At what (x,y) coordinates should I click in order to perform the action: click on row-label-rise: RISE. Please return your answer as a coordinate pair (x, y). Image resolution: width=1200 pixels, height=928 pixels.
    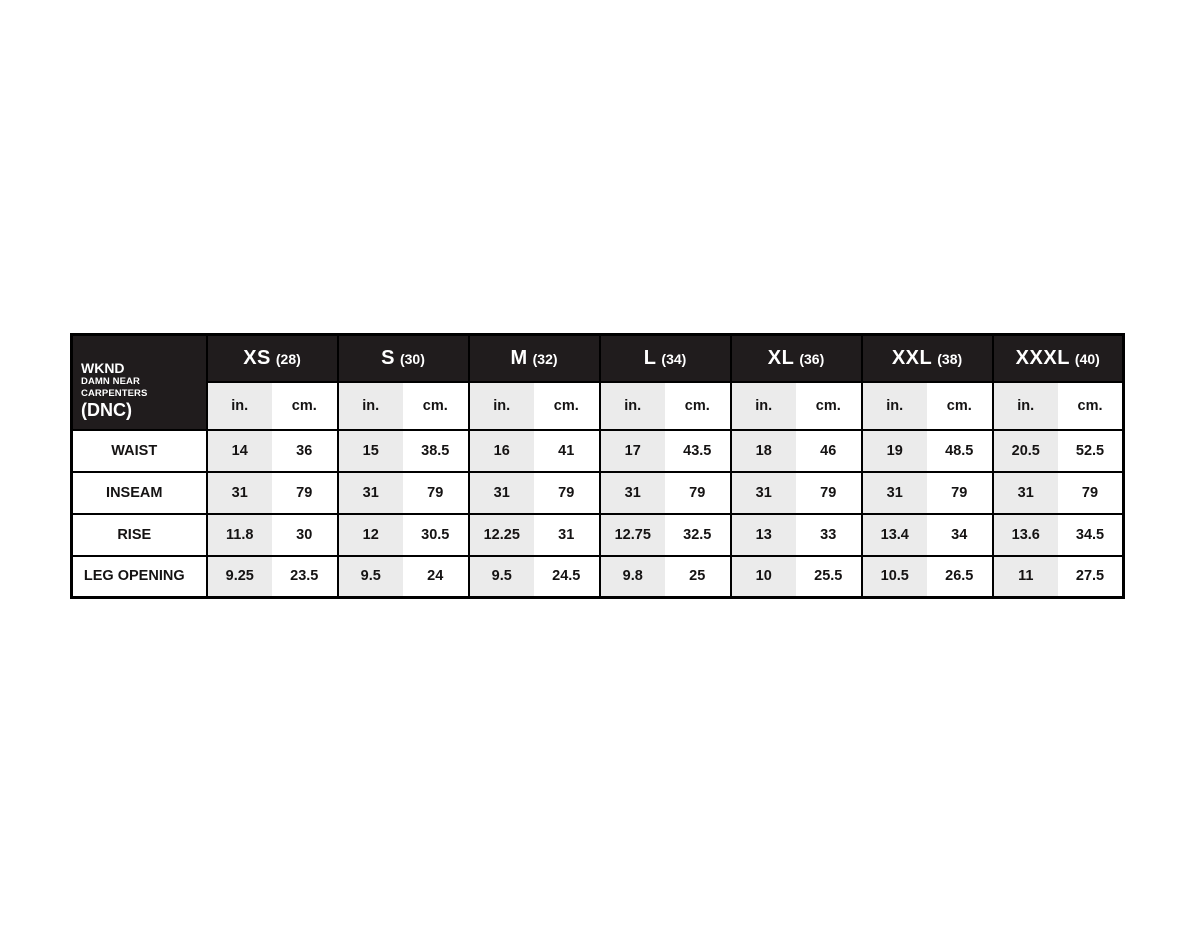
    Looking at the image, I should click on (139, 534).